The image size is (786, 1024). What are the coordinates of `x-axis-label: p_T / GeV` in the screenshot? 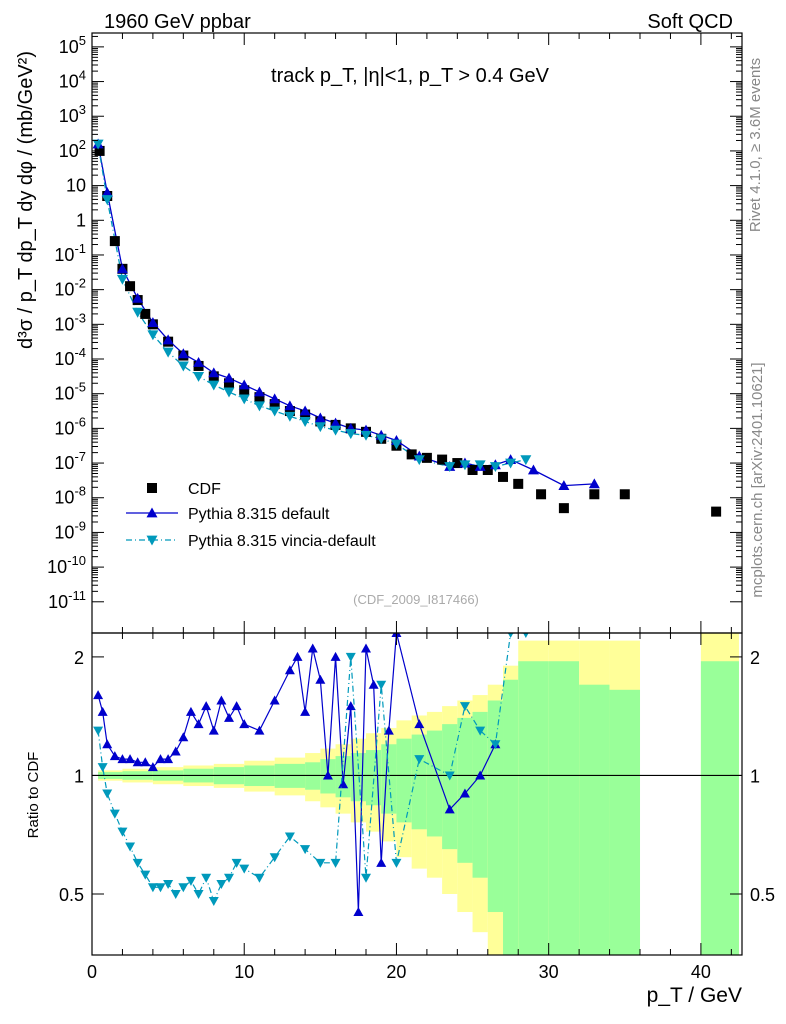 It's located at (694, 995).